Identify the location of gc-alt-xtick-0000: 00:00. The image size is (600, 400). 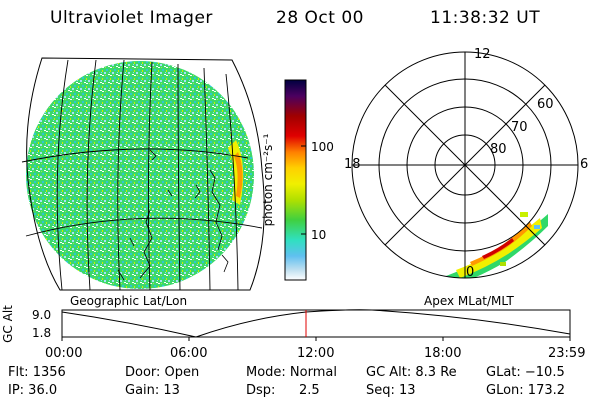
(64, 353).